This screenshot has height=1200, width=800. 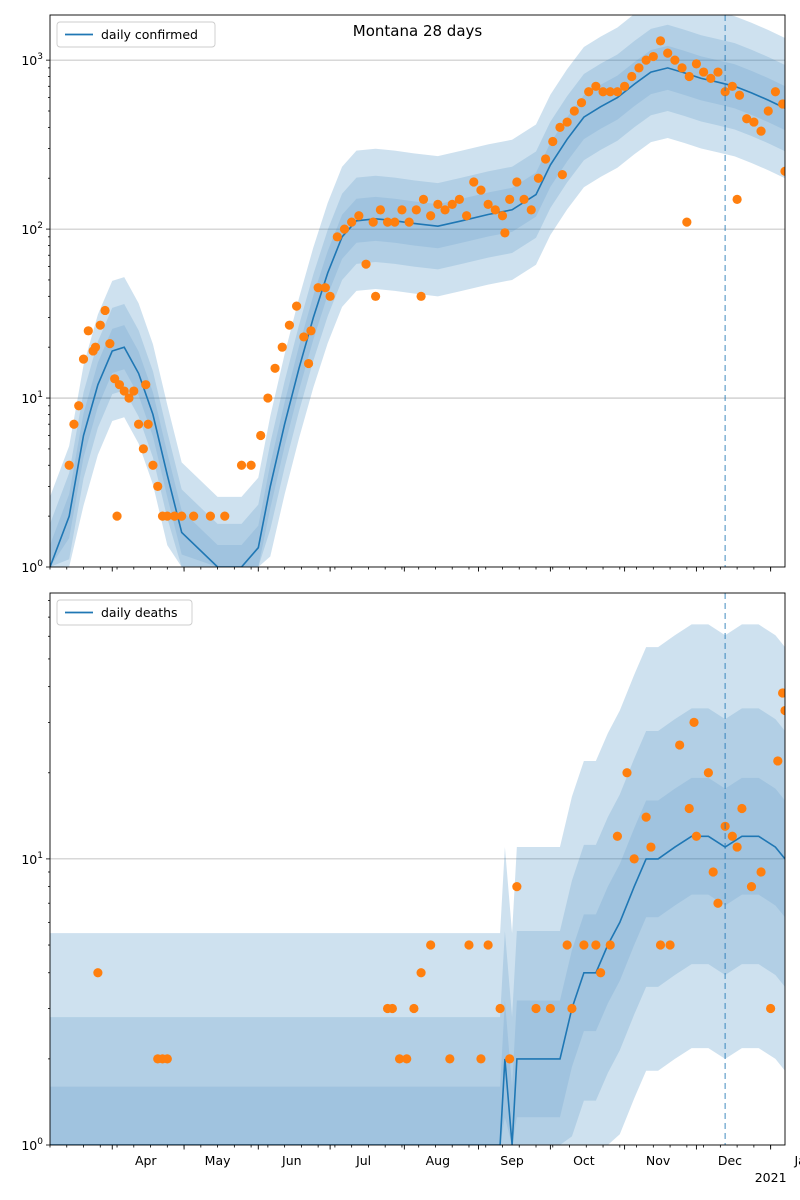 I want to click on legend-box, so click(x=124, y=612).